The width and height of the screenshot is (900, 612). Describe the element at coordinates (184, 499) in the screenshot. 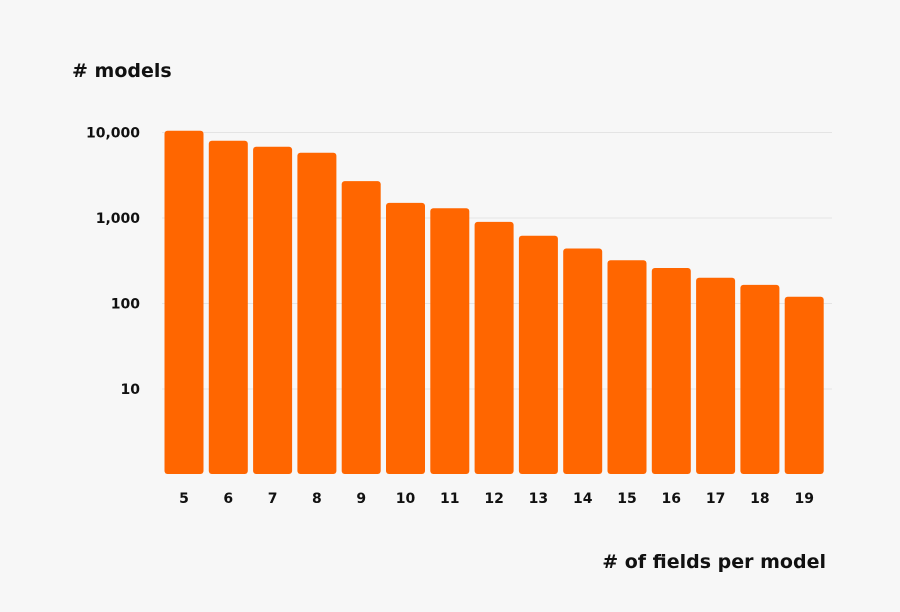

I see `x-tick-label-5: 5` at that location.